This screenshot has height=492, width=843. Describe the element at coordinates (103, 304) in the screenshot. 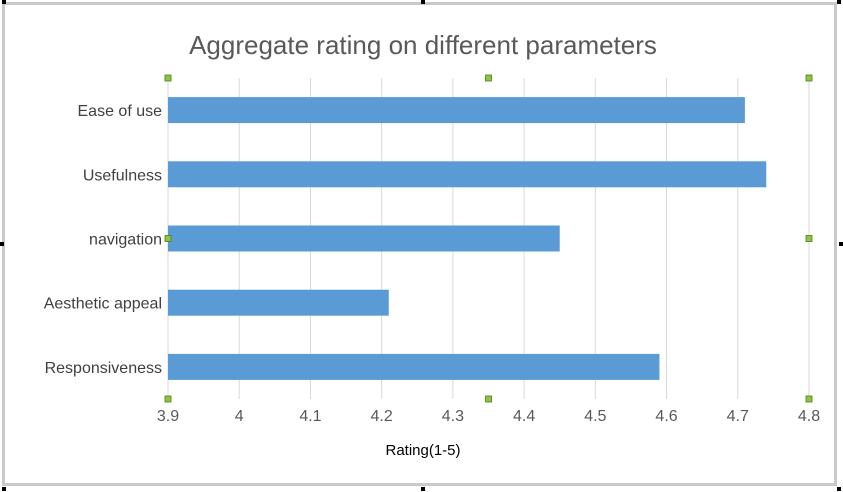

I see `category-label: Aesthetic appeal` at that location.